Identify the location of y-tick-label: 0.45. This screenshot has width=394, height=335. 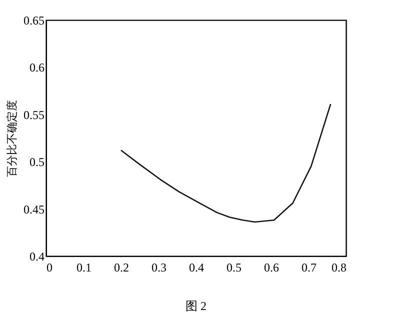
(34, 209).